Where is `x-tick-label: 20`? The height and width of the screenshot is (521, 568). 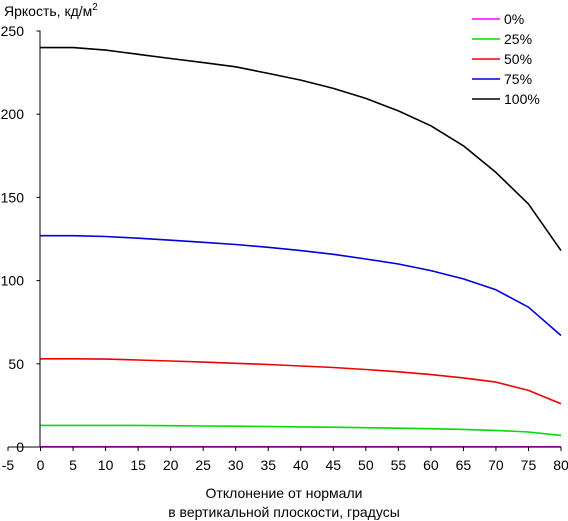 x-tick-label: 20 is located at coordinates (171, 465).